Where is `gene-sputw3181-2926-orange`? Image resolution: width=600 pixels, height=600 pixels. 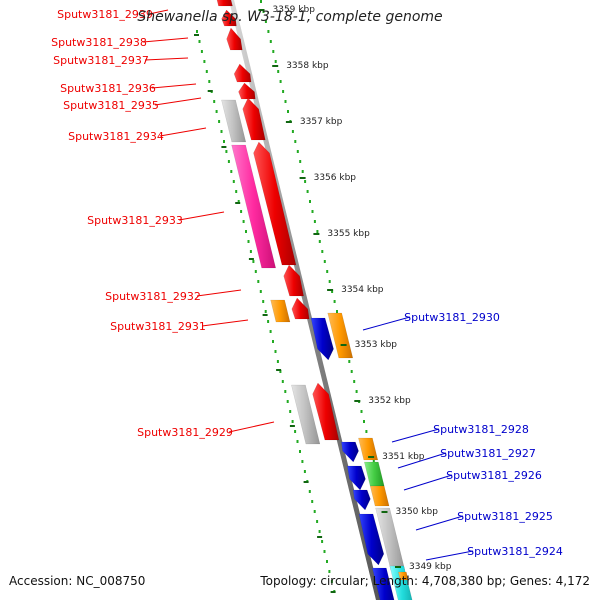 gene-sputw3181-2926-orange is located at coordinates (379, 496).